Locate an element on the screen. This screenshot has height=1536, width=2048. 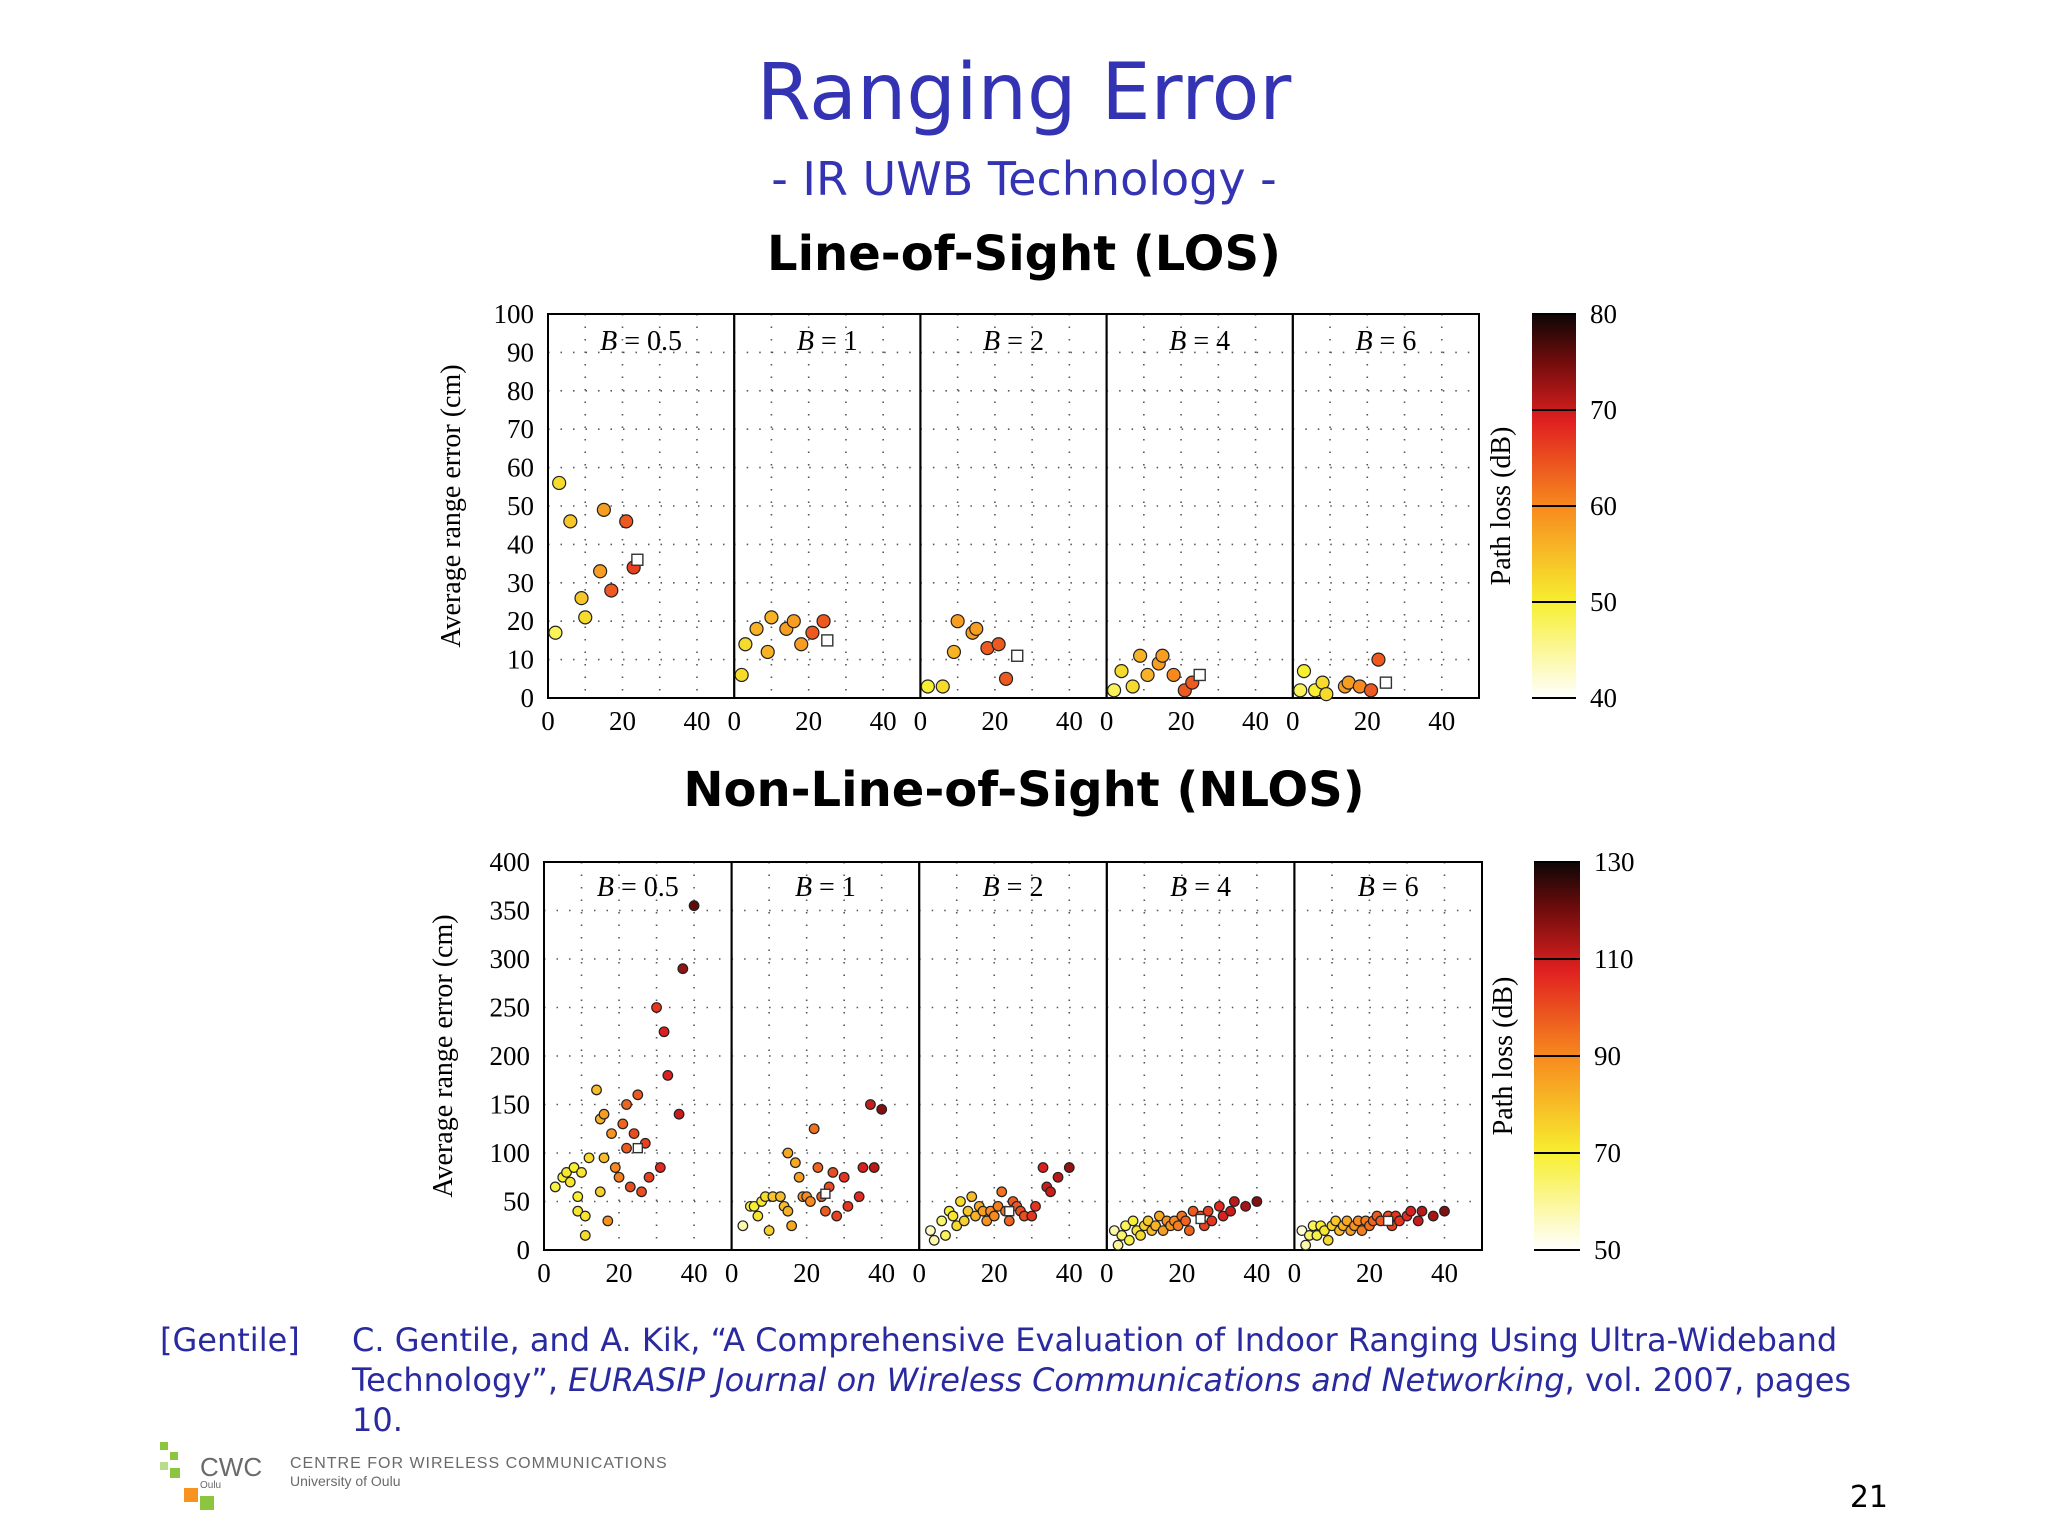
y-axis-label: Average range error (cm) is located at coordinates (451, 505).